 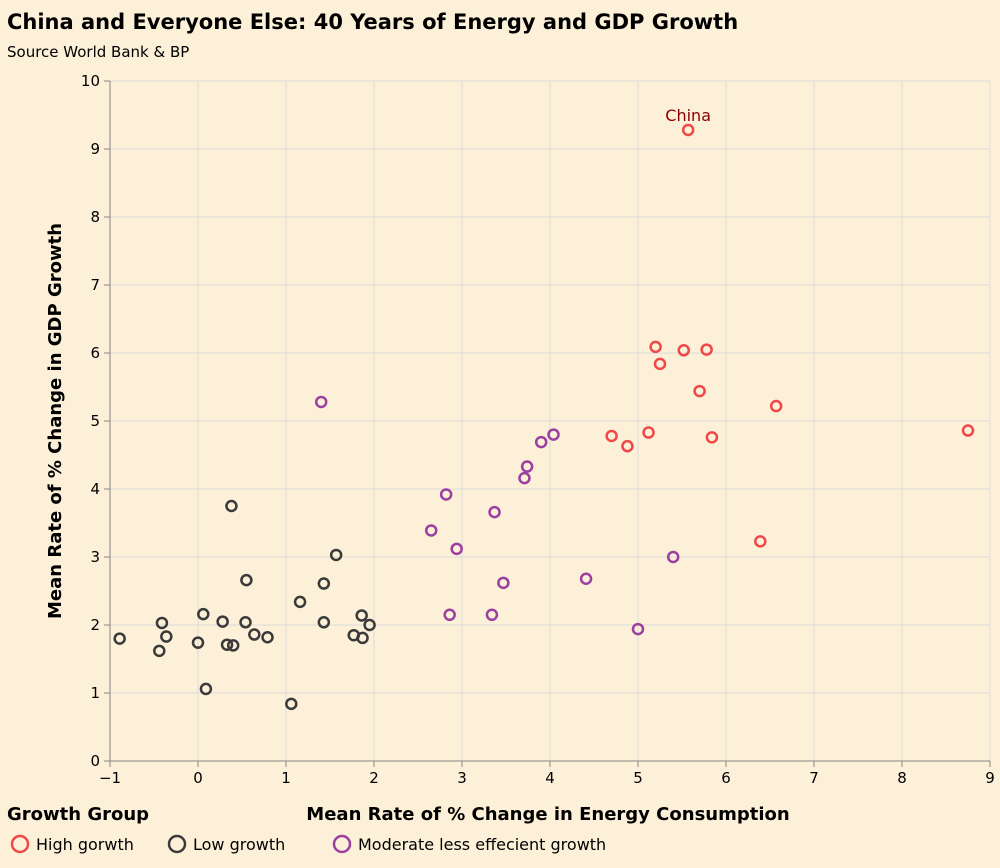 I want to click on x-axis-ticks: −1 0 1 2 3 4 5 6 7 8 9, so click(x=547, y=774).